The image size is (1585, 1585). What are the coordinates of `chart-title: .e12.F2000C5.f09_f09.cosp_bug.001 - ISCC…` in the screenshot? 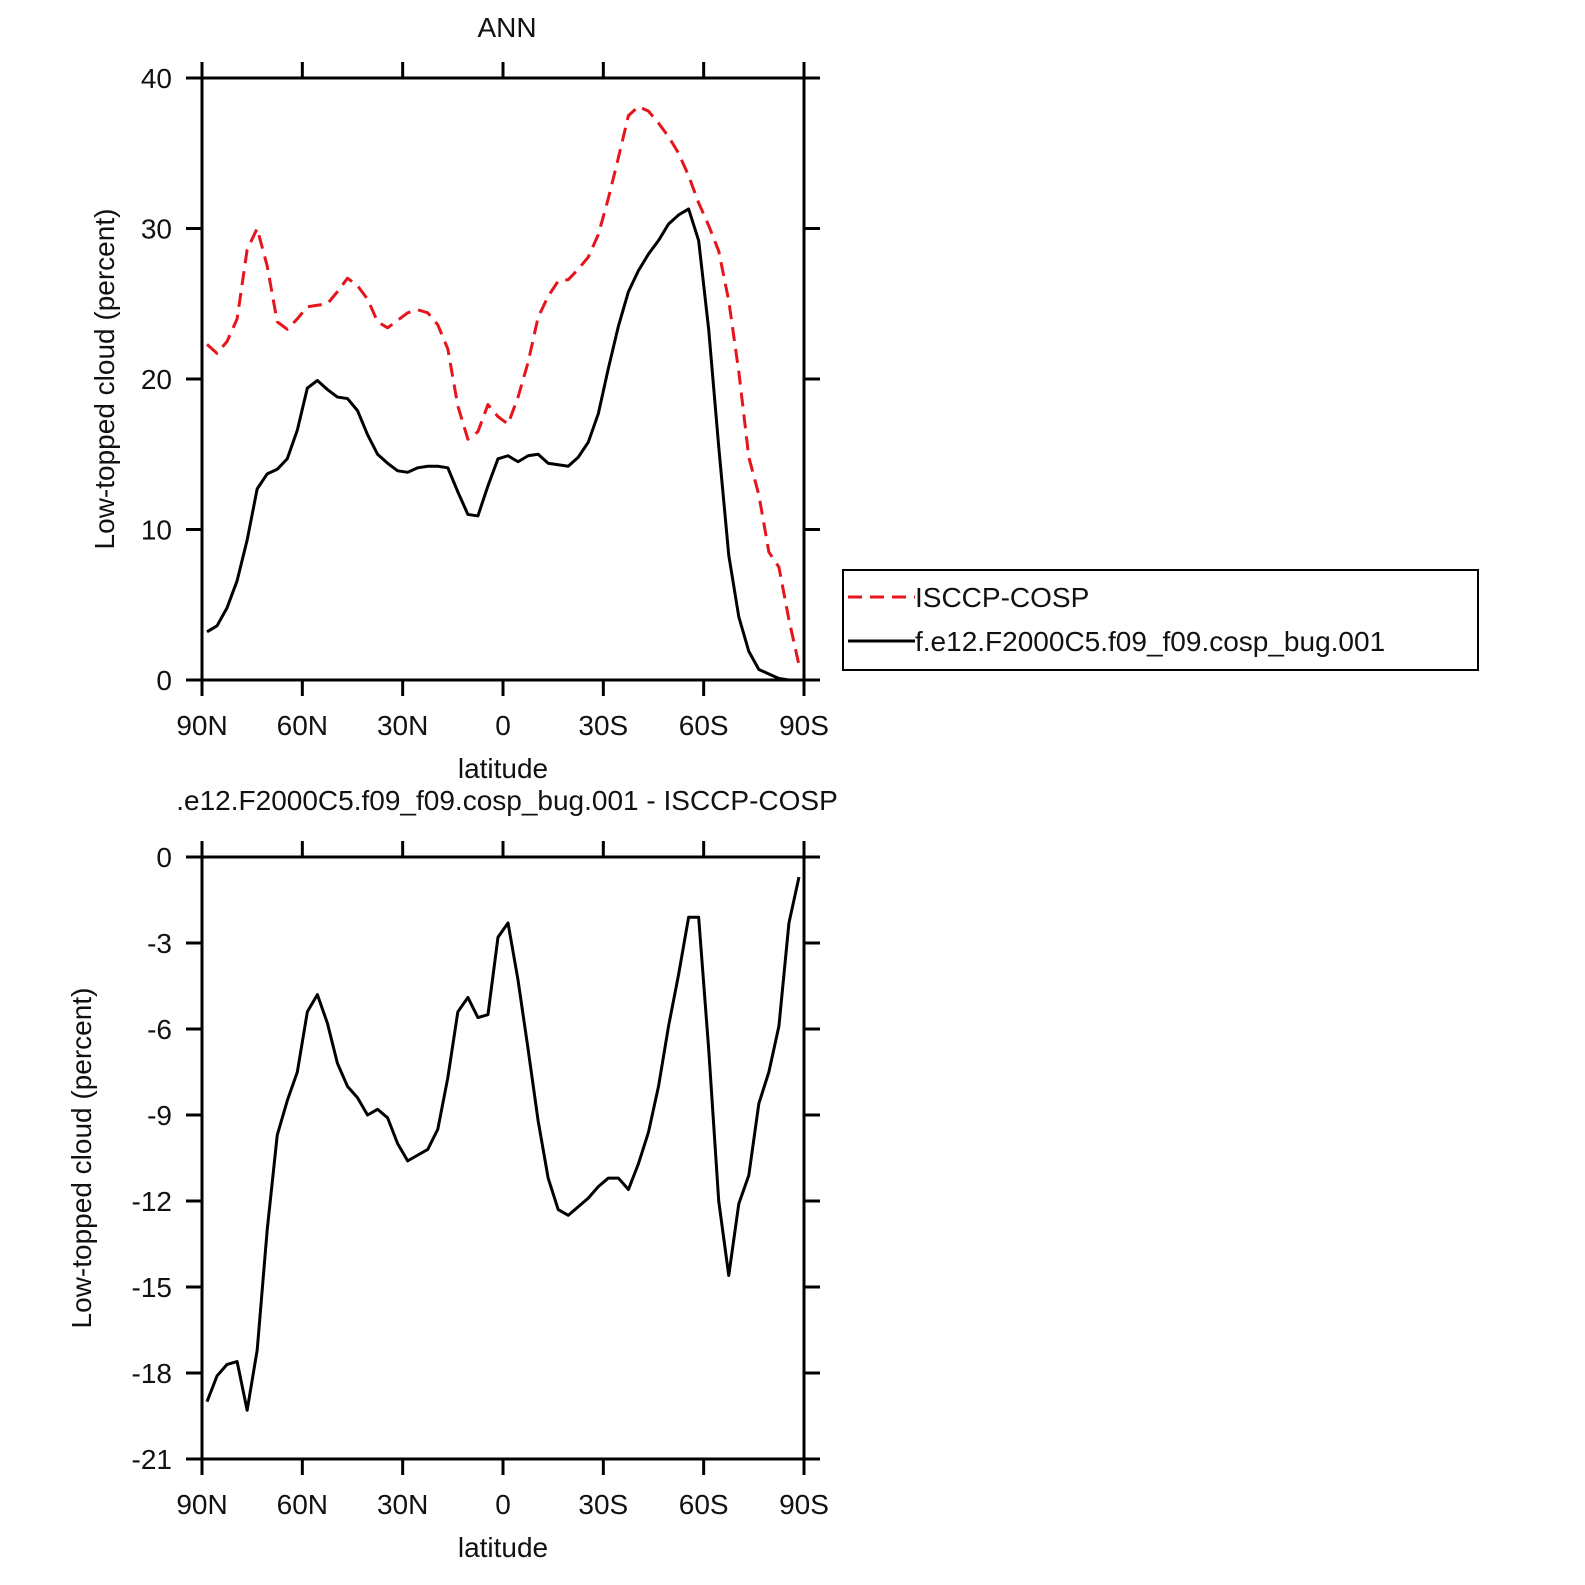 It's located at (507, 800).